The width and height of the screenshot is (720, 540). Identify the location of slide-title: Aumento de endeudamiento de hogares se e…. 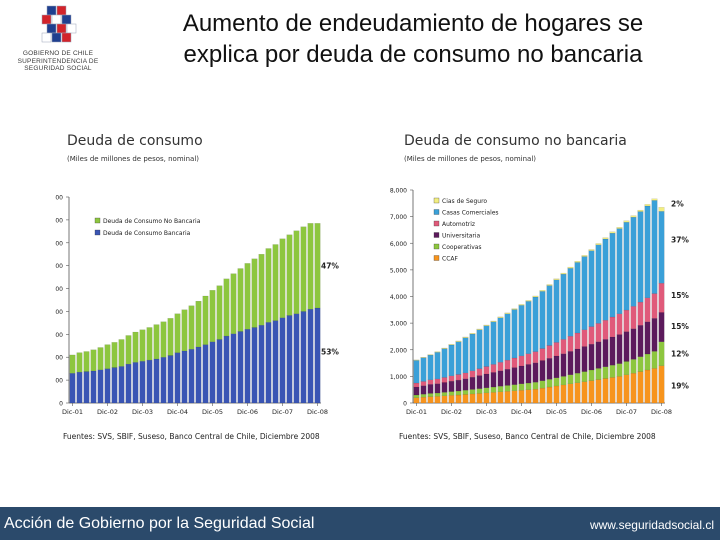
(413, 39).